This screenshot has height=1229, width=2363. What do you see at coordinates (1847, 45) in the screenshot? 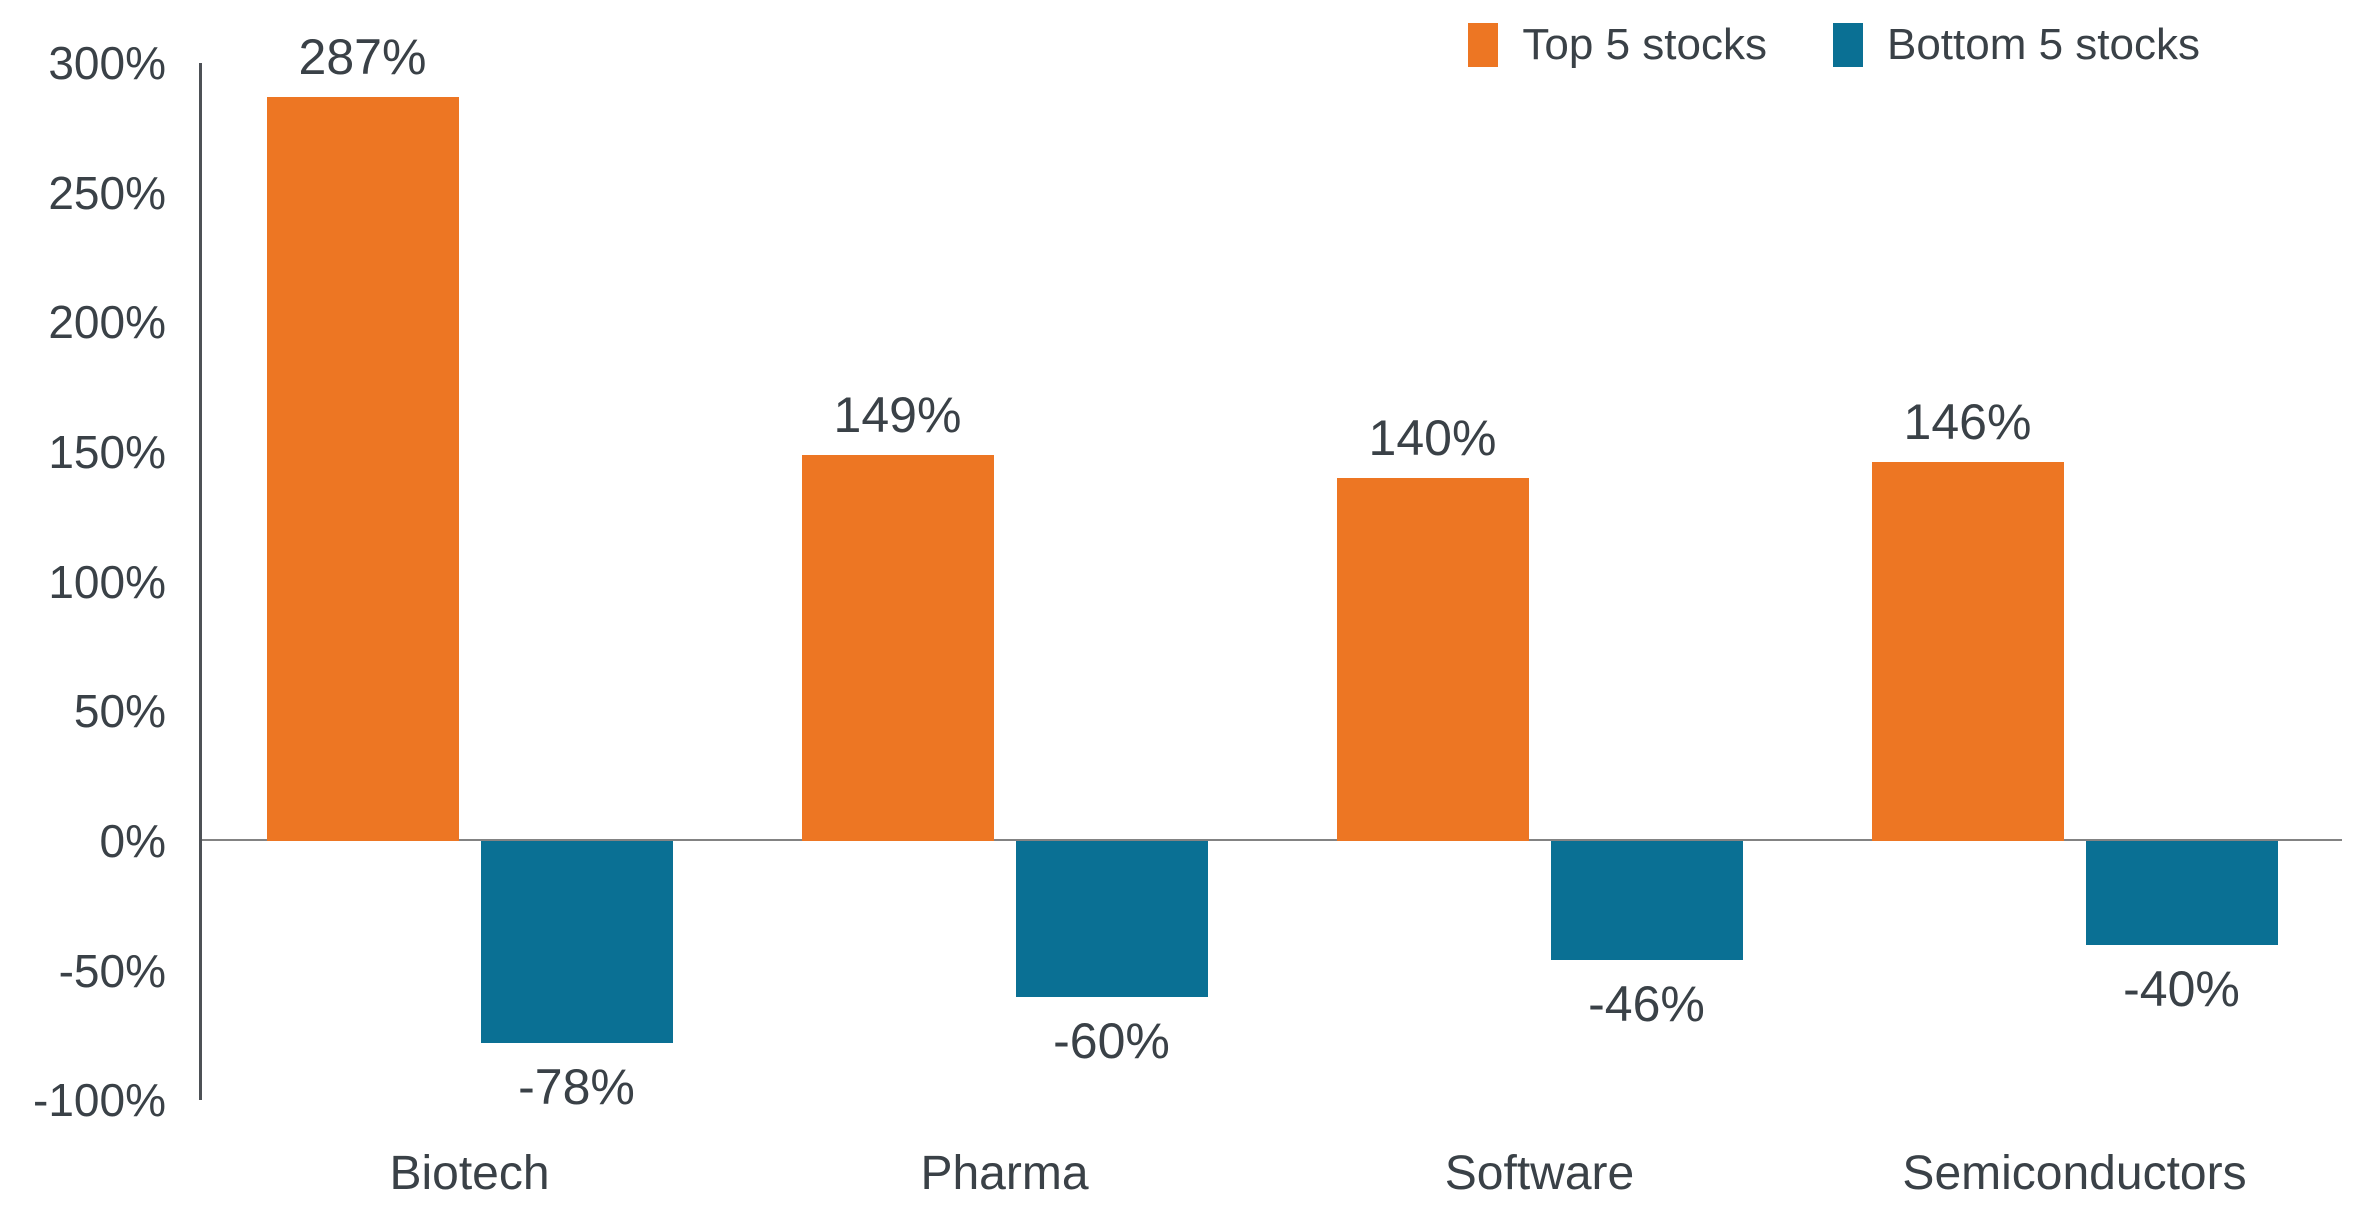
I see `legend-marker-bottom-5-stocks-icon` at bounding box center [1847, 45].